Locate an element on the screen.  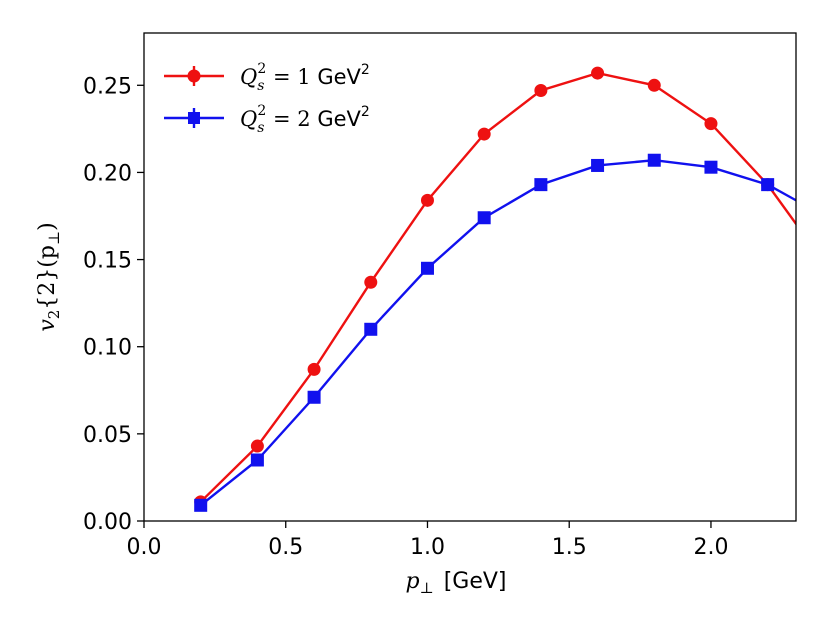
x-tick-label: 1.5 is located at coordinates (569, 547).